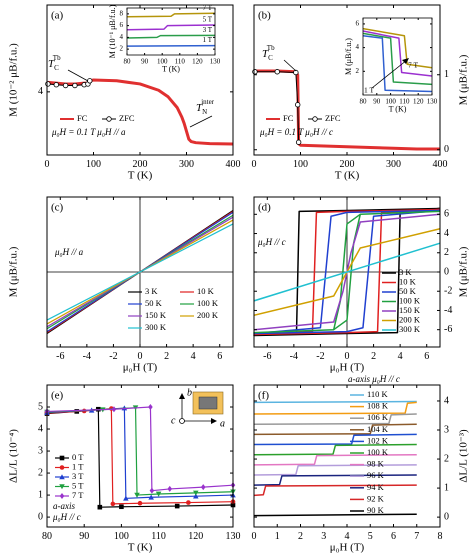 The width and height of the screenshot is (474, 557). Describe the element at coordinates (208, 40) in the screenshot. I see `line-label: 1 T` at that location.